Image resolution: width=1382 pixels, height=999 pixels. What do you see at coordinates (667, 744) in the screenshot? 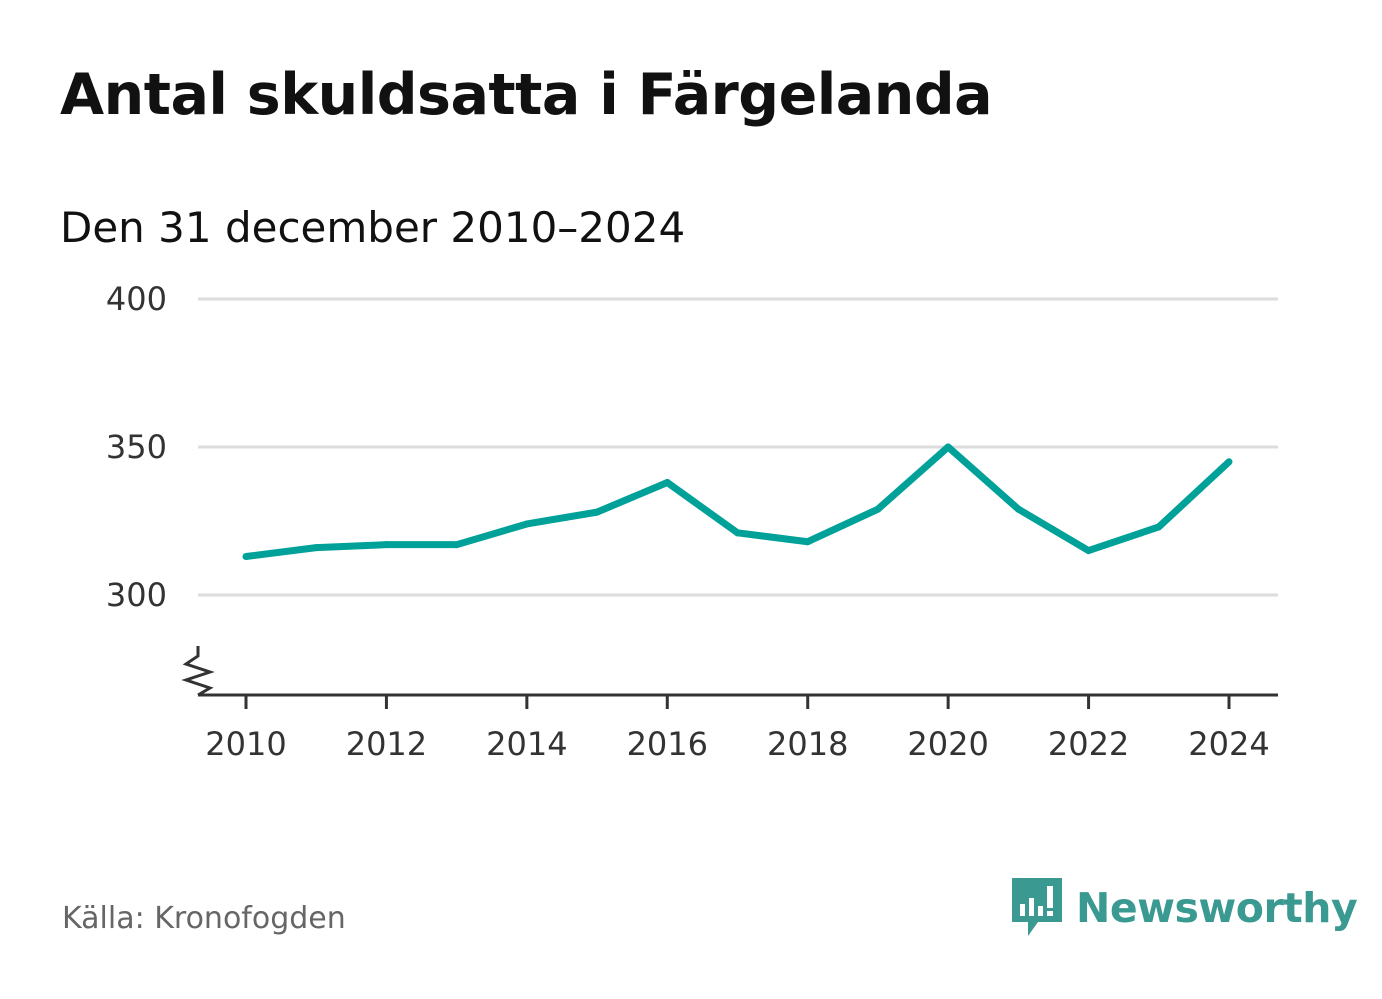
I see `x-tick-label-2016: 2016` at bounding box center [667, 744].